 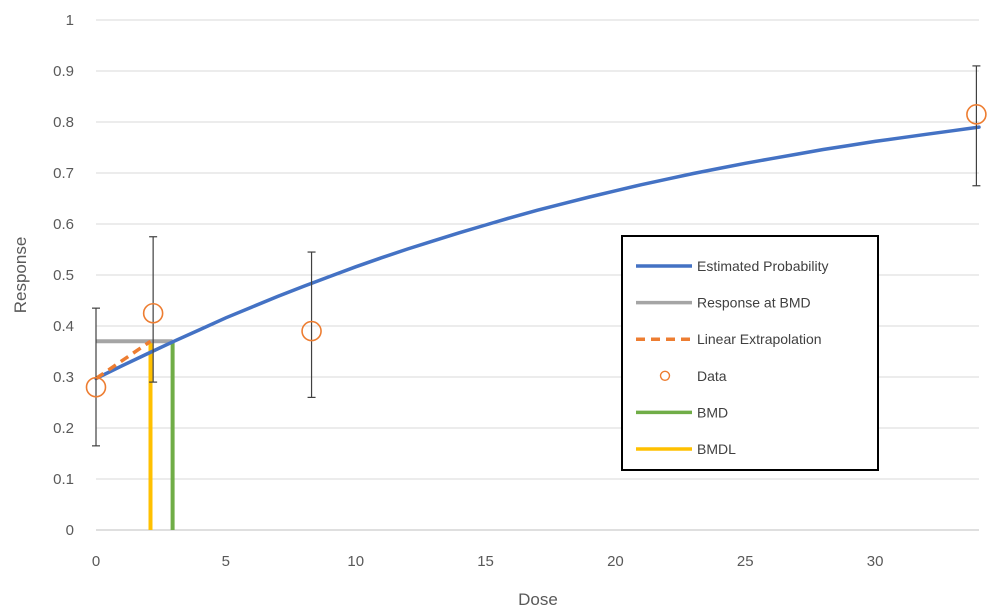 I want to click on legend-label: BMD, so click(x=712, y=412).